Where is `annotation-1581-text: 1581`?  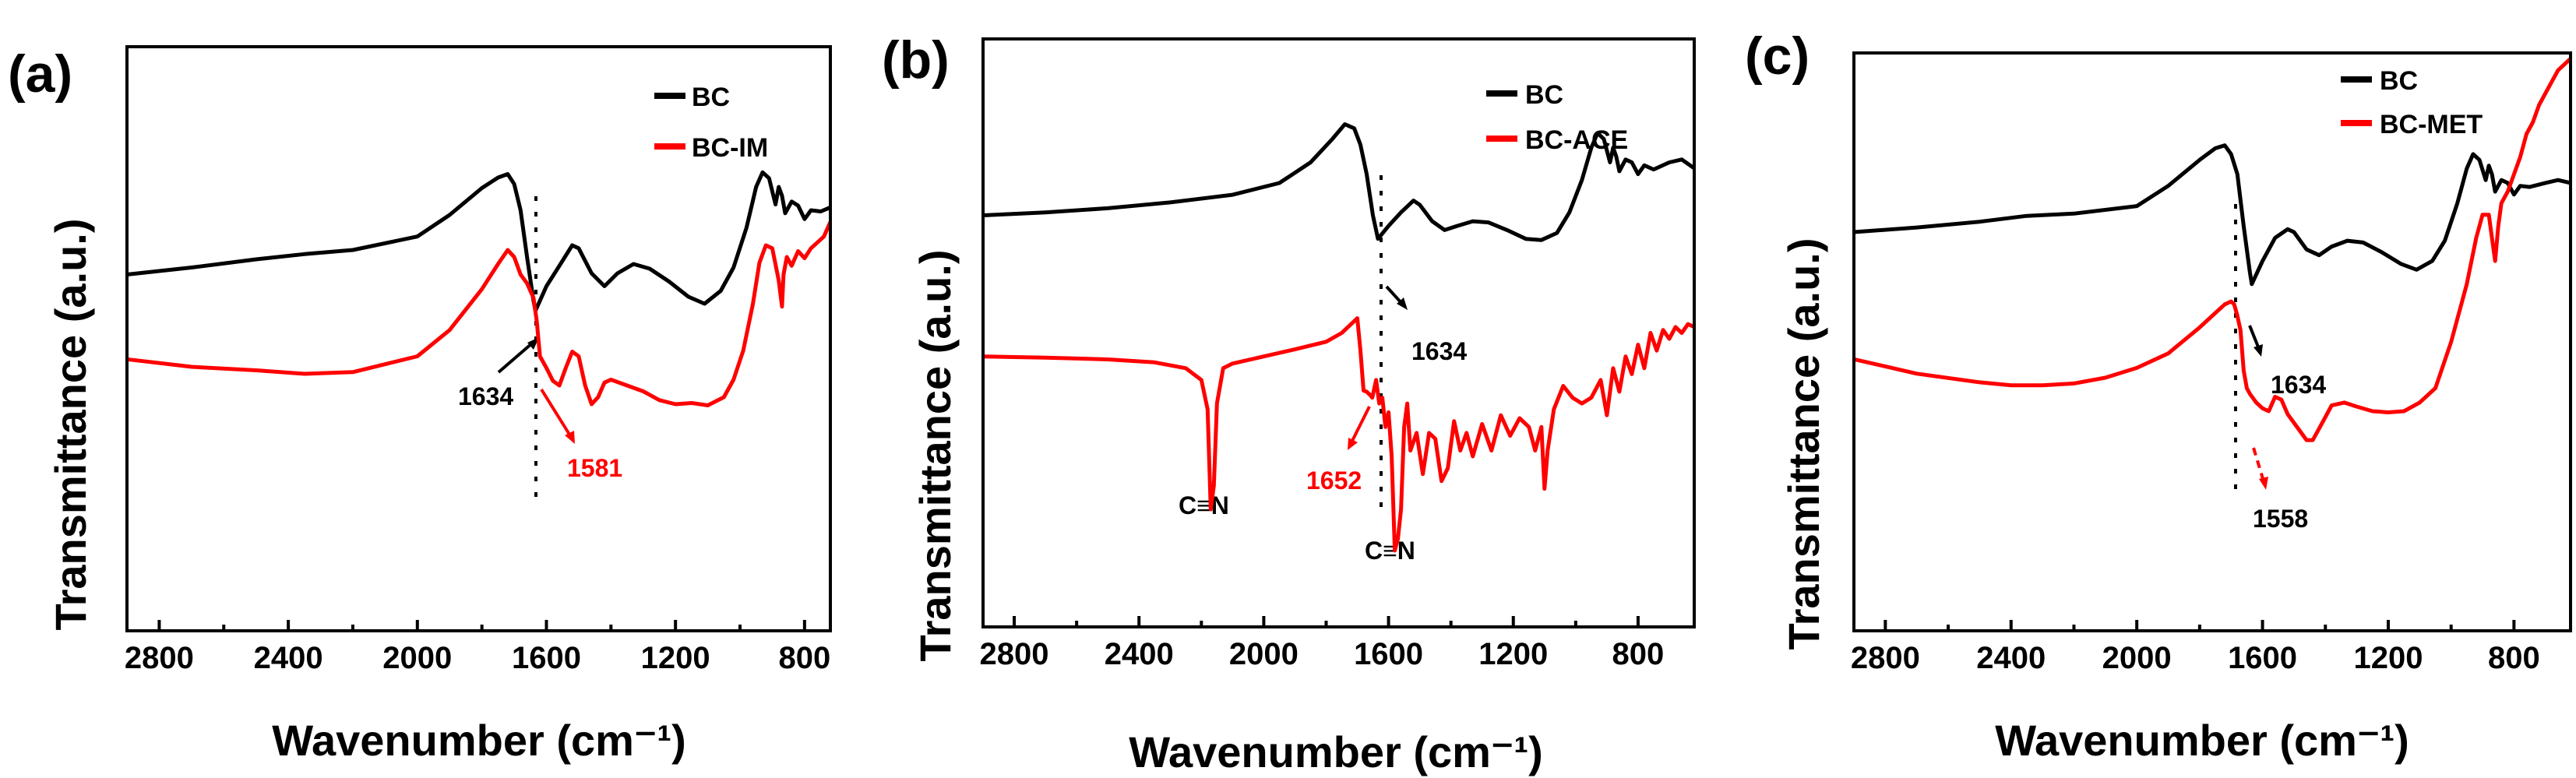 annotation-1581-text: 1581 is located at coordinates (594, 468).